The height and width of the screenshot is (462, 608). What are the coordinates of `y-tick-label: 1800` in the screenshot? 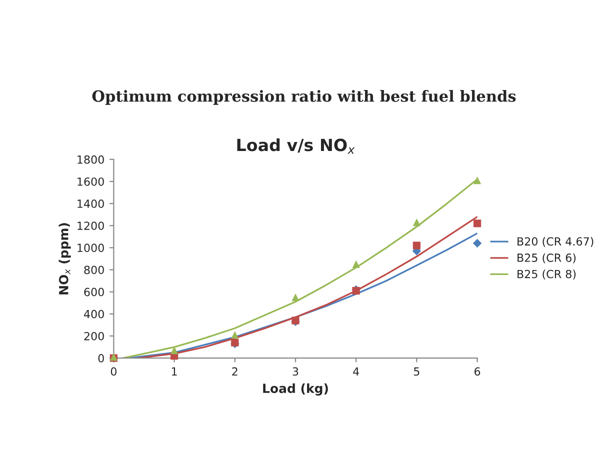 It's located at (91, 159).